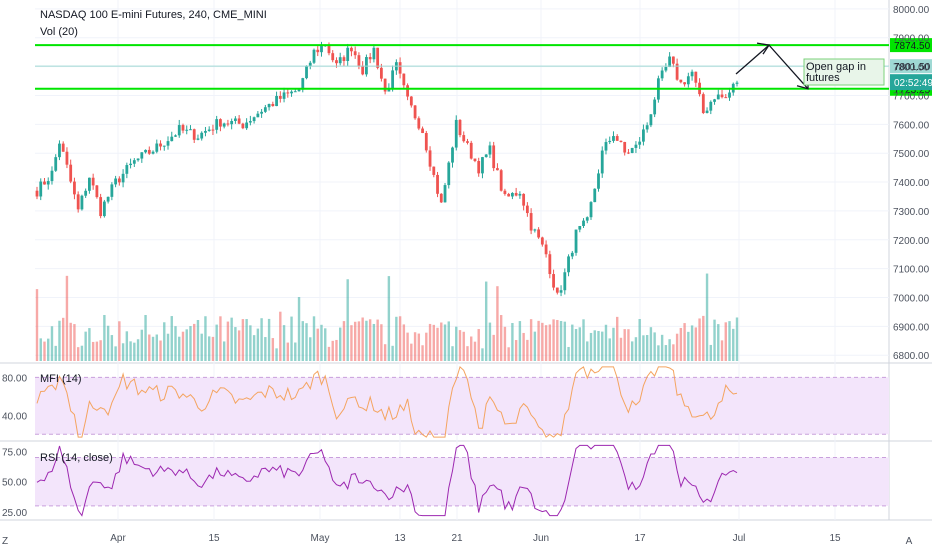 The height and width of the screenshot is (550, 932). Describe the element at coordinates (61, 379) in the screenshot. I see `mfi-label: MFI (14)` at that location.